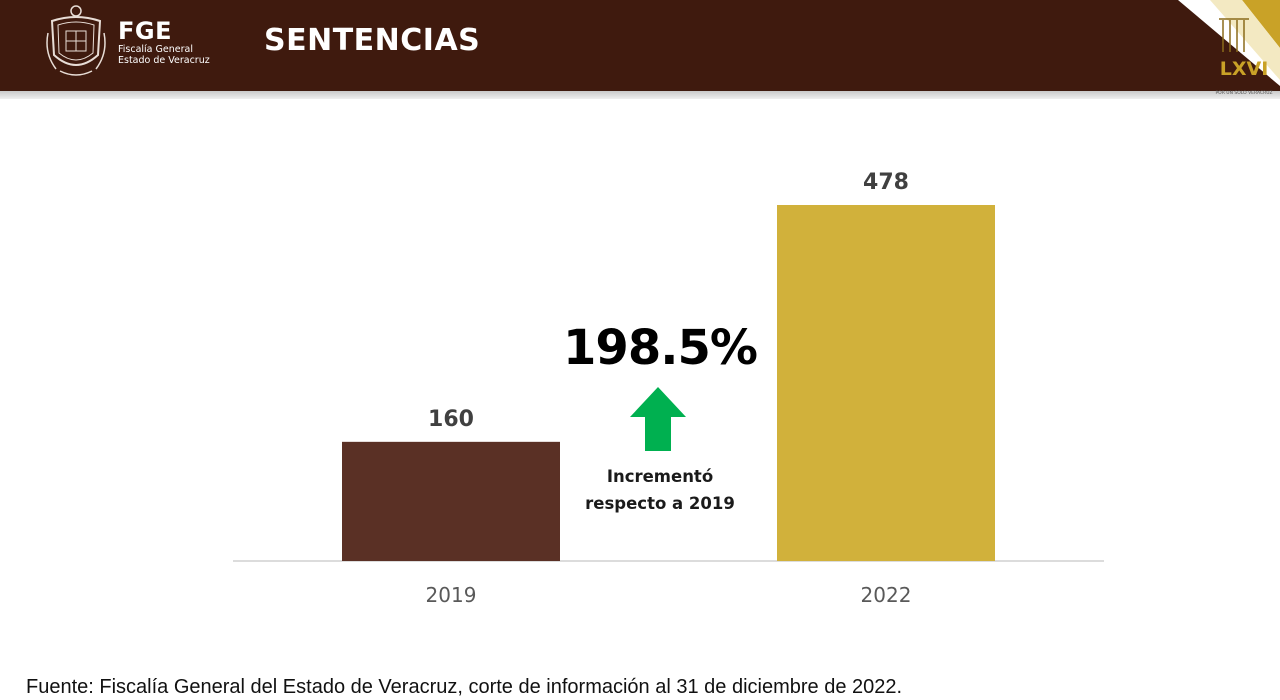 The height and width of the screenshot is (700, 1280). I want to click on change-note-line-1: Incrementó, so click(660, 476).